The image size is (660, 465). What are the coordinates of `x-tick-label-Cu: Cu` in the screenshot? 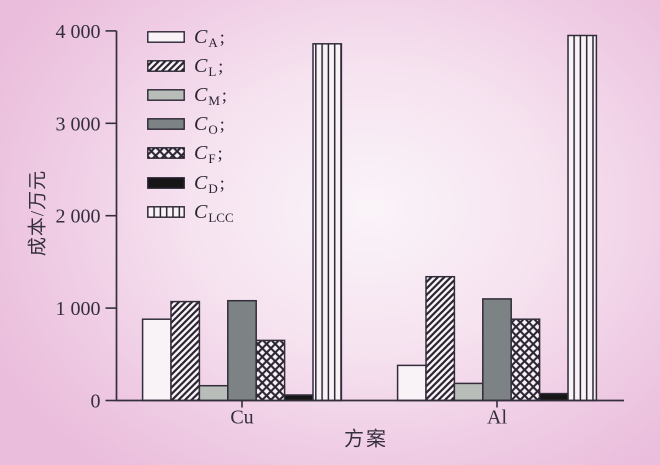 It's located at (241, 418).